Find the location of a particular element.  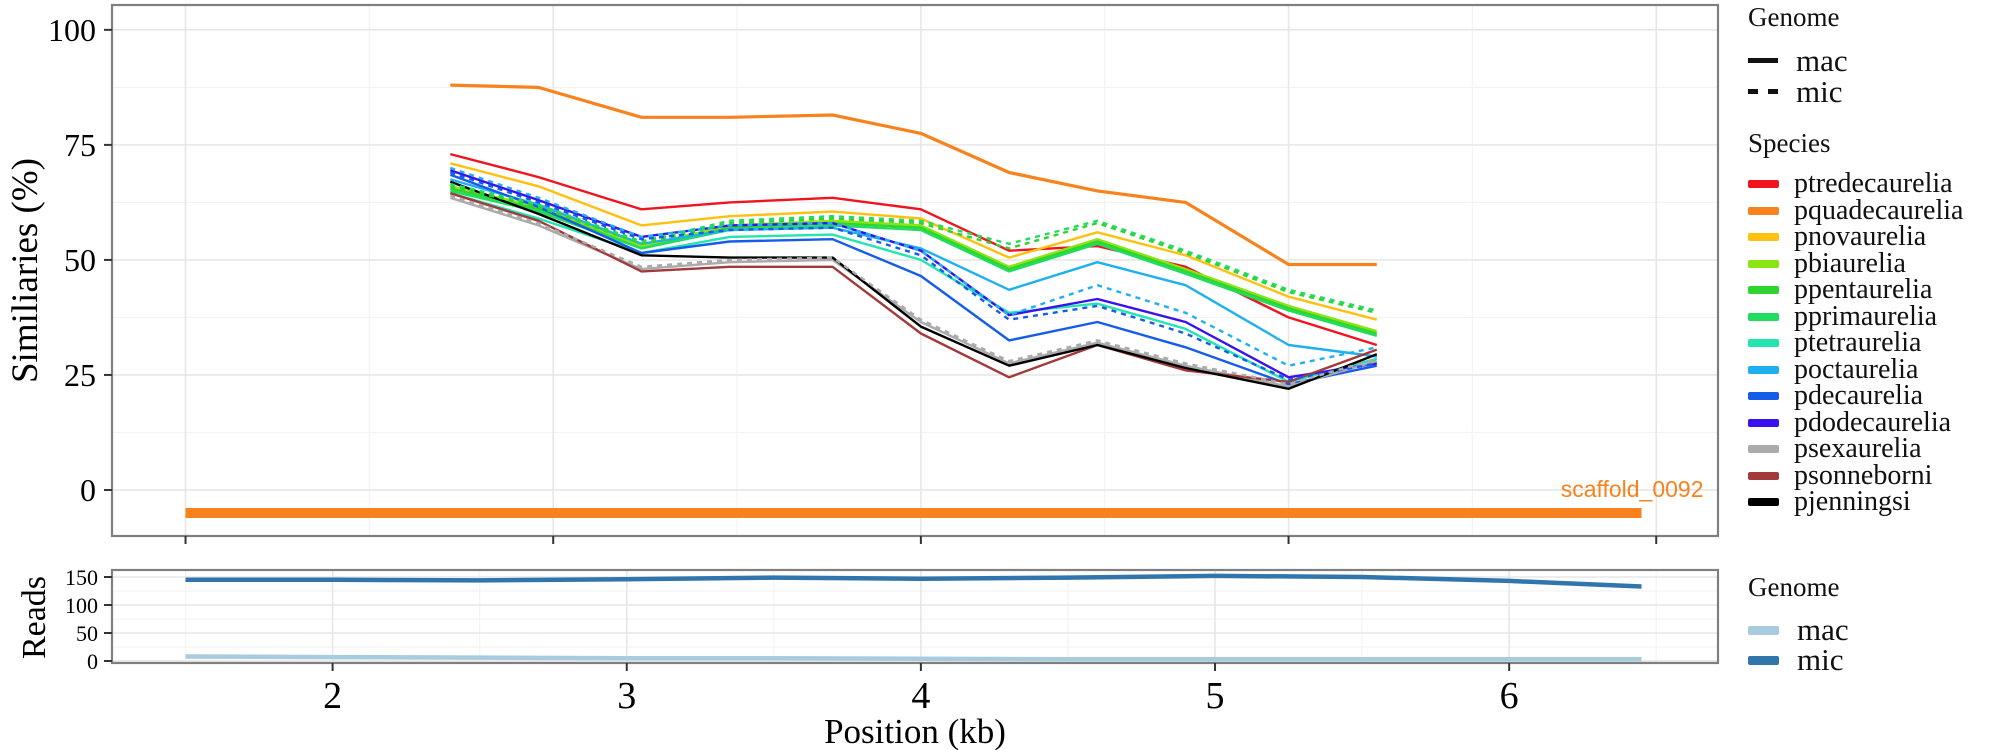

series-mic-mic is located at coordinates (913, 581).